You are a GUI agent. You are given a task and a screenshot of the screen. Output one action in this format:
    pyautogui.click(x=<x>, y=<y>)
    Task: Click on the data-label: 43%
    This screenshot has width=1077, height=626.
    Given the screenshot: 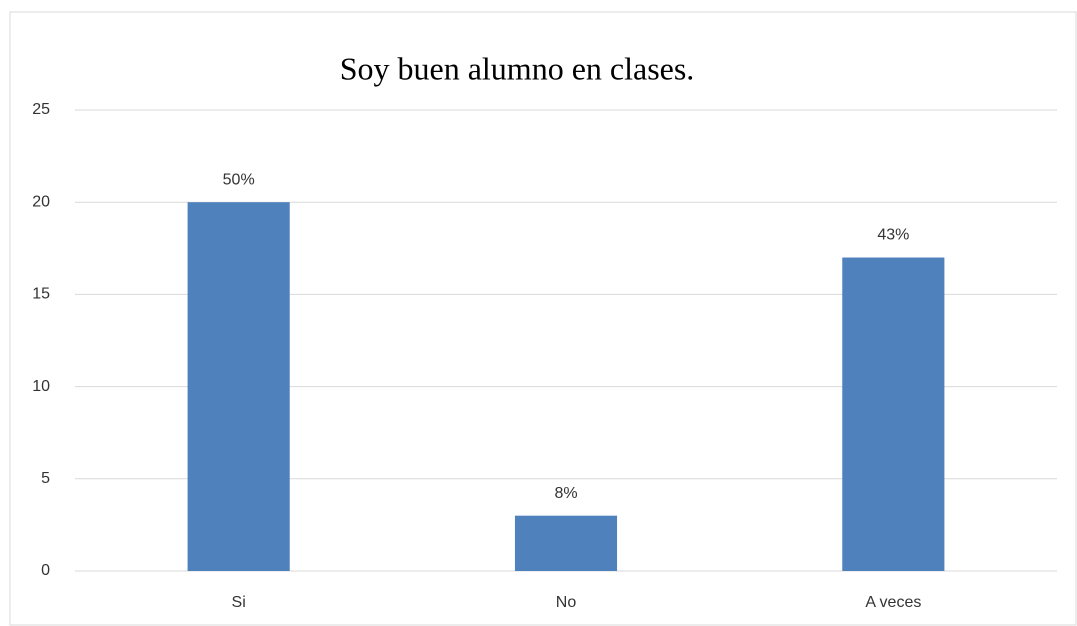 What is the action you would take?
    pyautogui.click(x=893, y=235)
    